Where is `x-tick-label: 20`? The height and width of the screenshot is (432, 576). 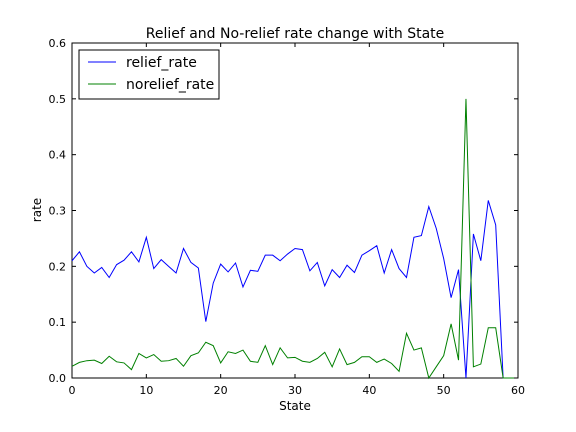
x-tick-label: 20 is located at coordinates (221, 390).